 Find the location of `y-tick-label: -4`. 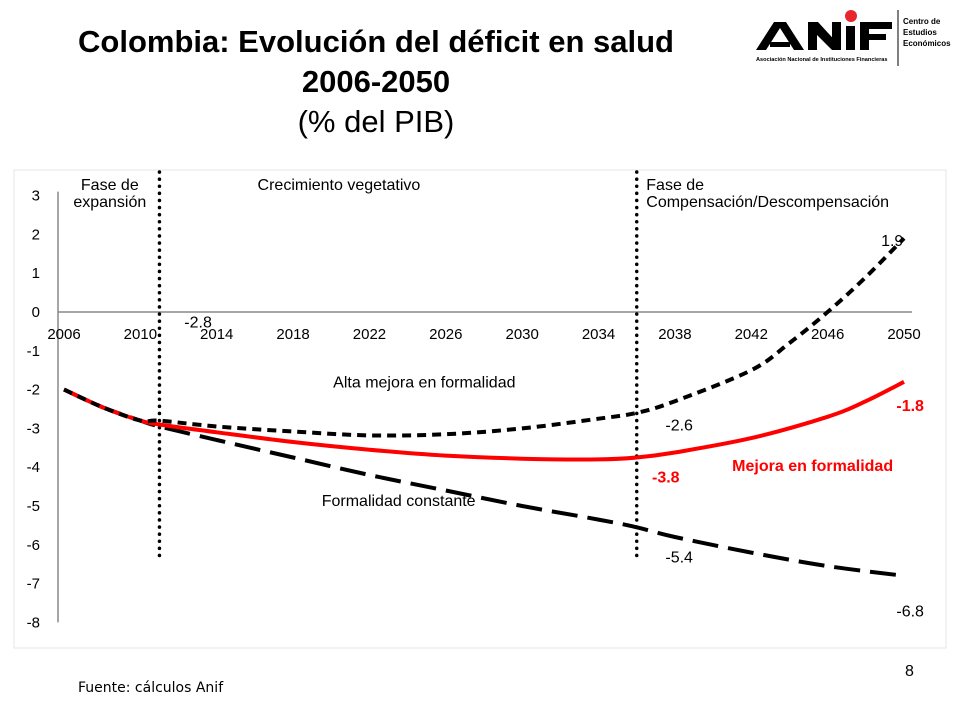

y-tick-label: -4 is located at coordinates (33, 467).